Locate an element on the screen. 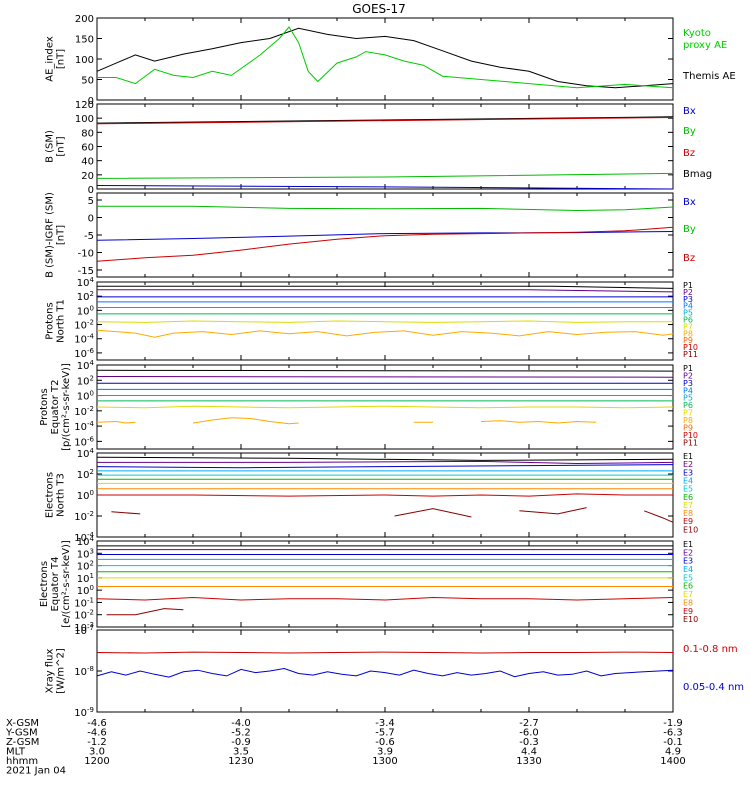 This screenshot has height=800, width=750. legend-entry: P11 is located at coordinates (690, 442).